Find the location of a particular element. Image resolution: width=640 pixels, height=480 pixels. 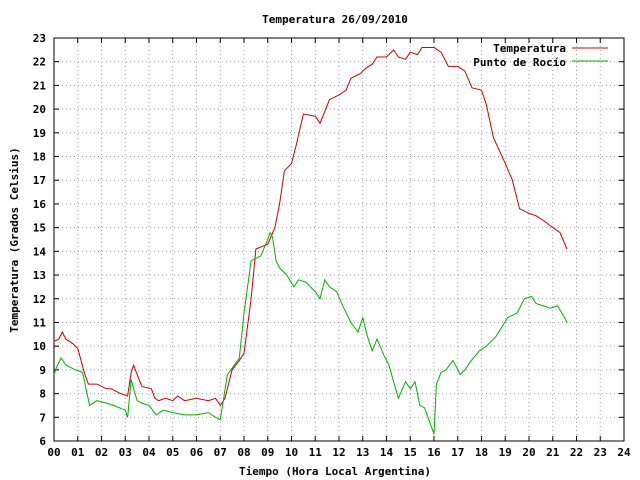

x-tick-label: 16 is located at coordinates (434, 452).